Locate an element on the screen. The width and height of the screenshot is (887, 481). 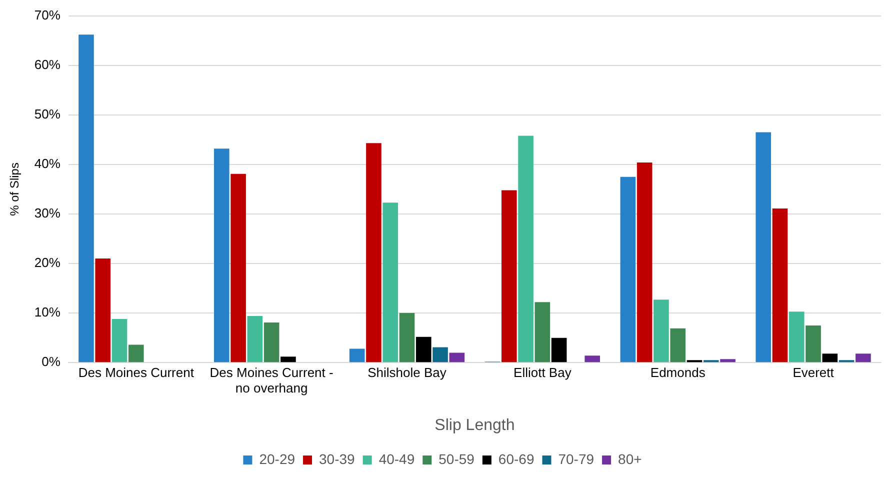
y-axis-title: % of Slips is located at coordinates (15, 189).